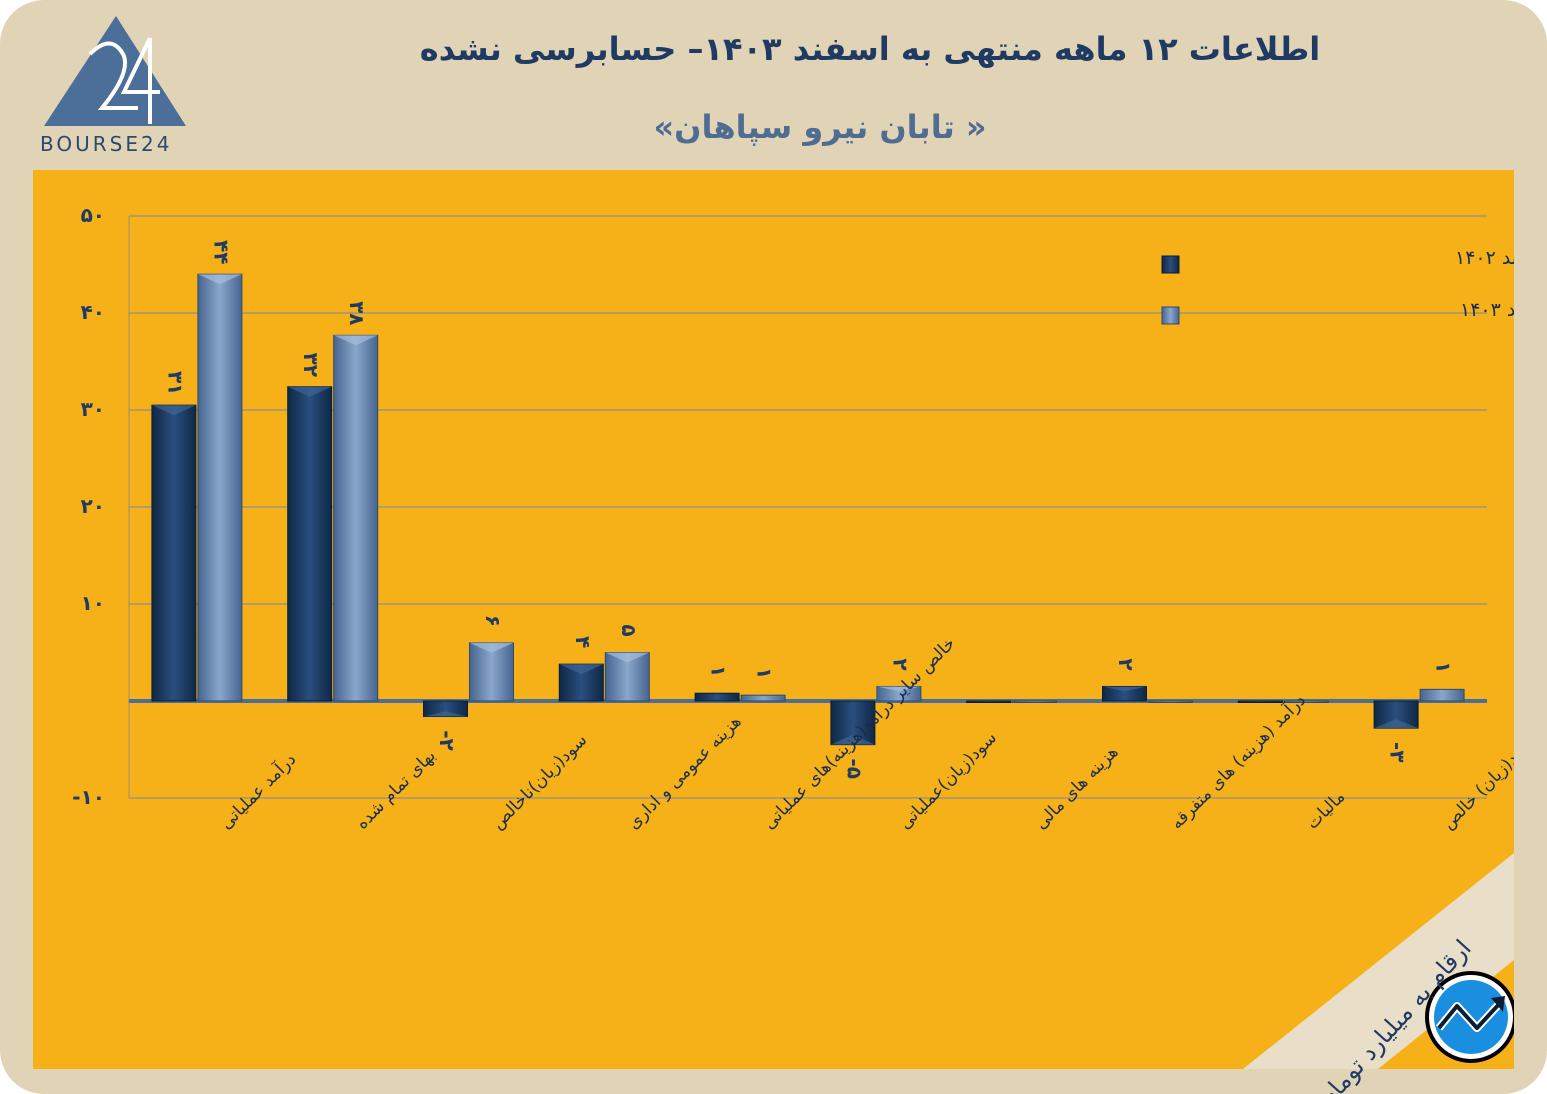  What do you see at coordinates (88, 797) in the screenshot?
I see `y-tick-label: -۱۰` at bounding box center [88, 797].